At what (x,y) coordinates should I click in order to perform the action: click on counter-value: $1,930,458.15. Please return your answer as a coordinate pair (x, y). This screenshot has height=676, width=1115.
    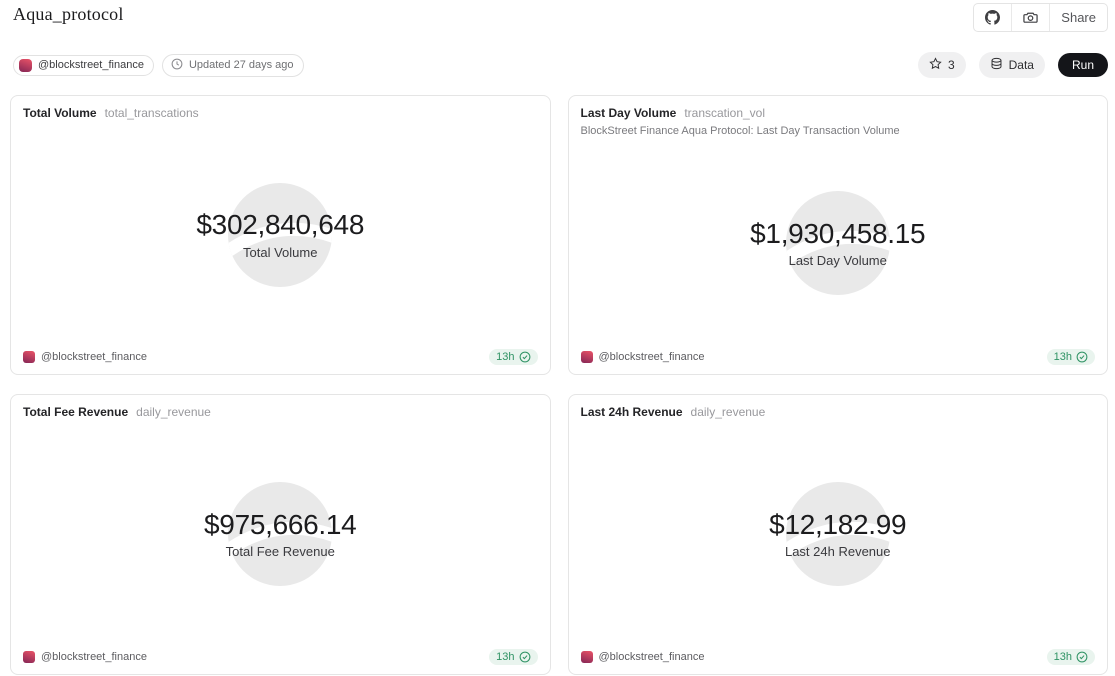
    Looking at the image, I should click on (838, 233).